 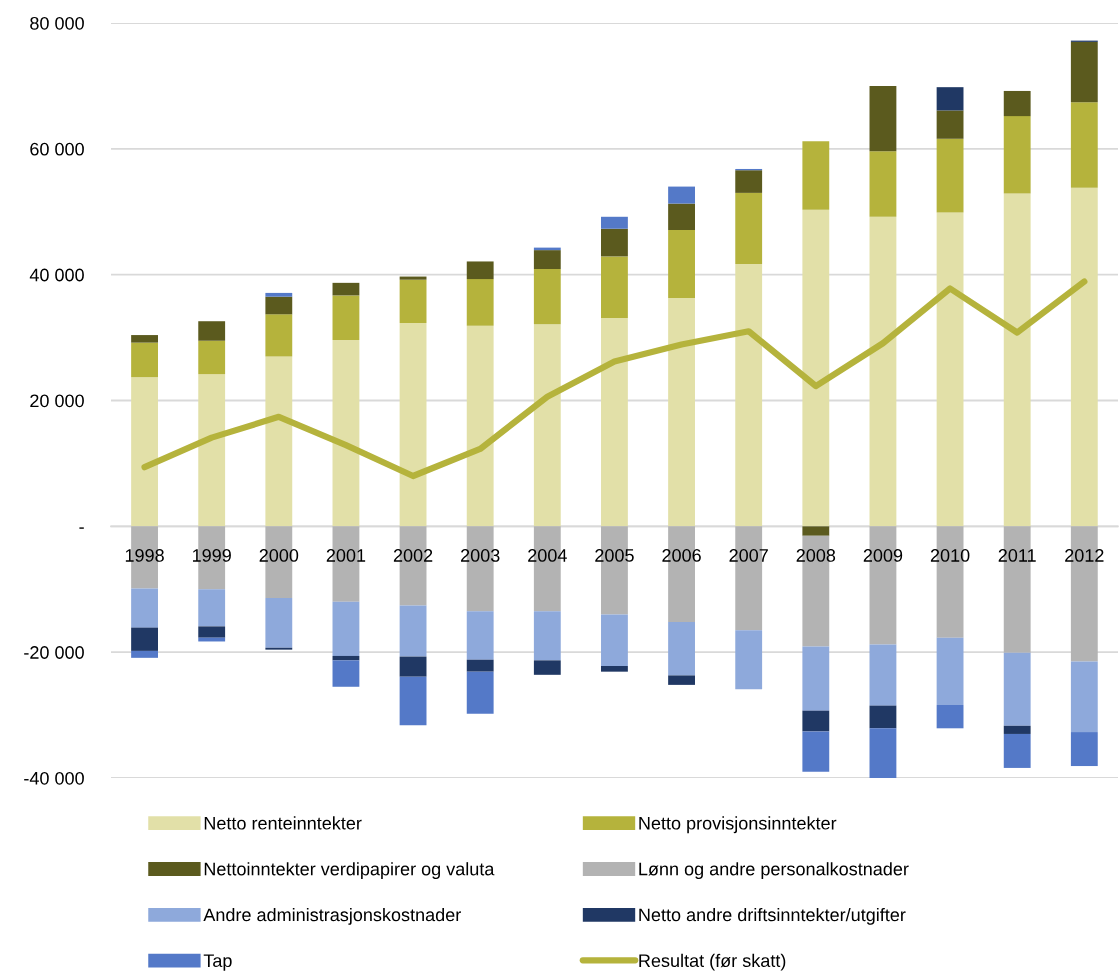 I want to click on x-tick-label: 2006, so click(x=681, y=555).